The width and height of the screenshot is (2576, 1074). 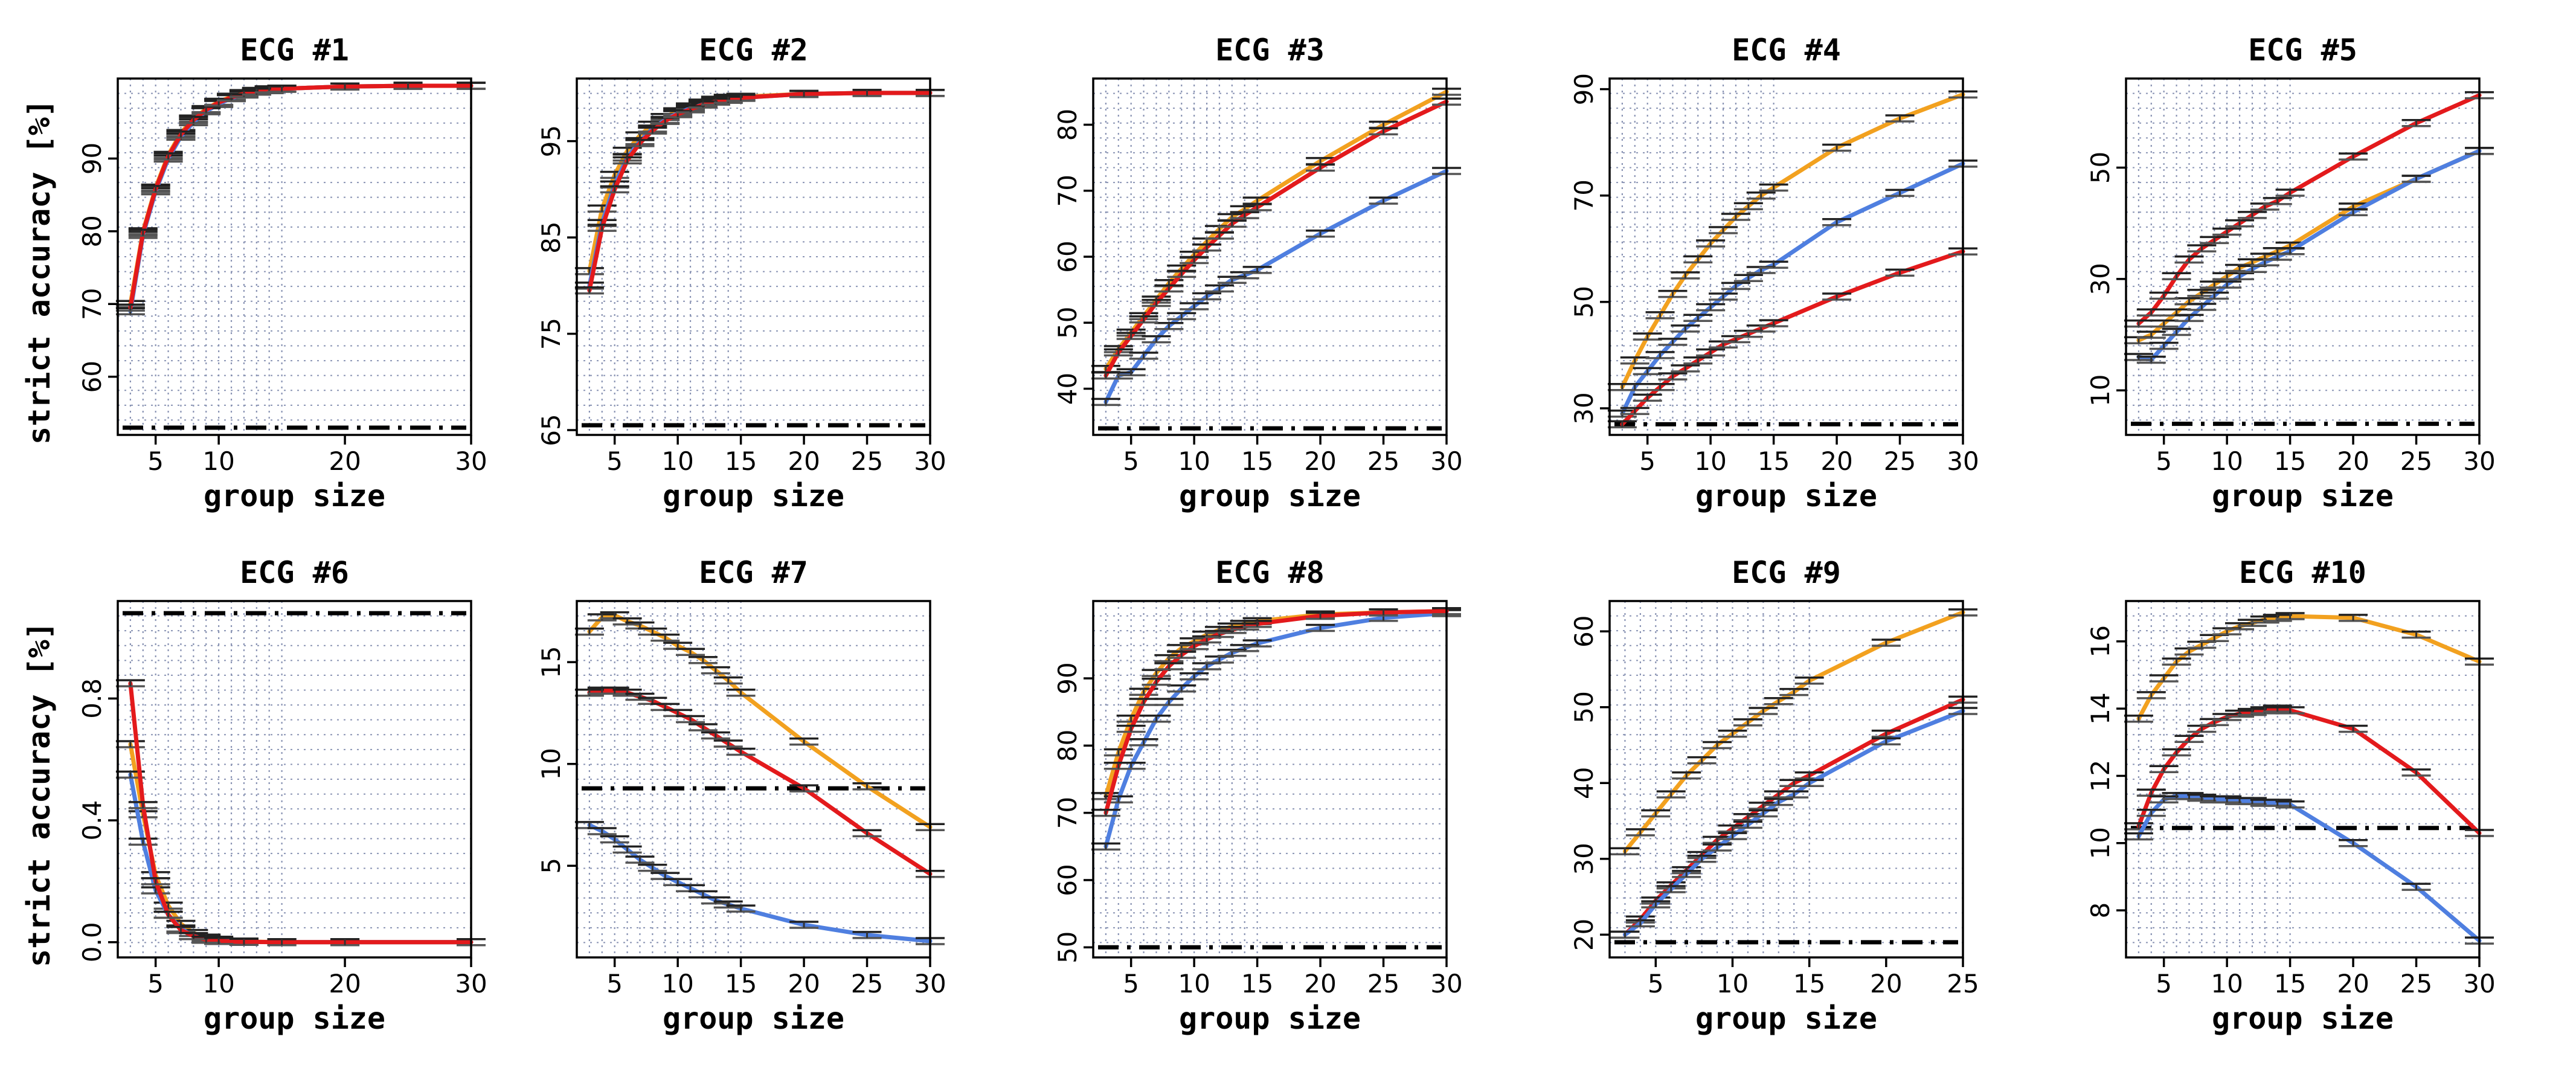 I want to click on panel-title: ECG #9, so click(x=1786, y=572).